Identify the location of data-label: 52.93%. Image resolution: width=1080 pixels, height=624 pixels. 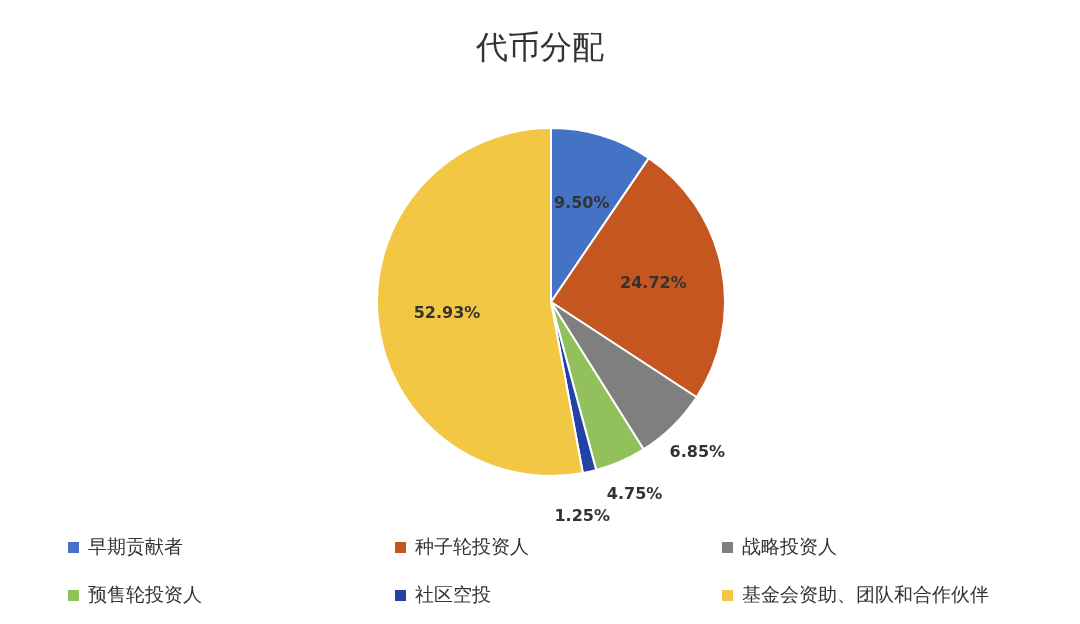
(447, 312).